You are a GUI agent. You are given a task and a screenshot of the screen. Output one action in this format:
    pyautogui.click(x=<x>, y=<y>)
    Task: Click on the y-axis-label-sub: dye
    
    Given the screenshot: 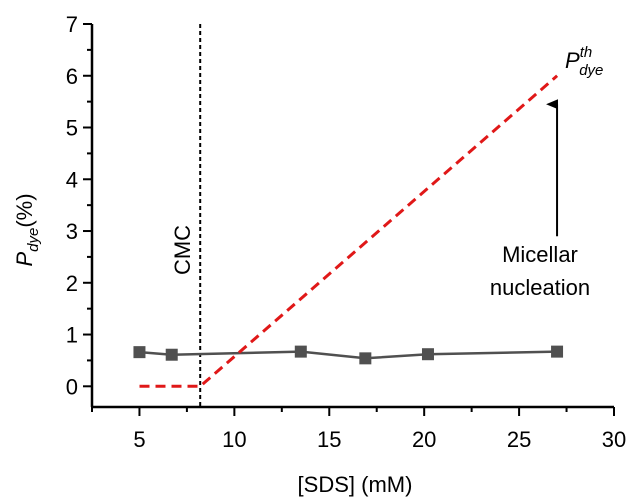 What is the action you would take?
    pyautogui.click(x=33, y=240)
    